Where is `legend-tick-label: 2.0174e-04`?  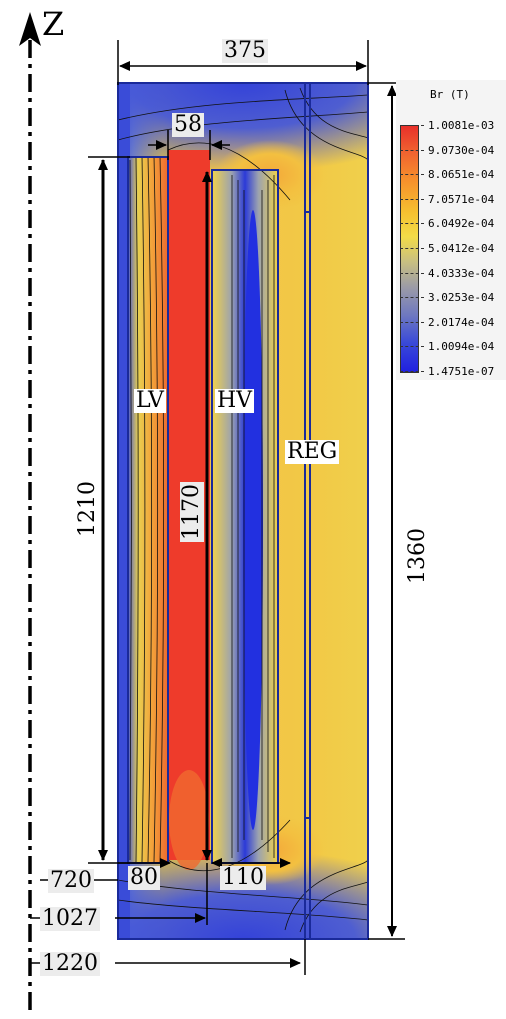 legend-tick-label: 2.0174e-04 is located at coordinates (461, 322).